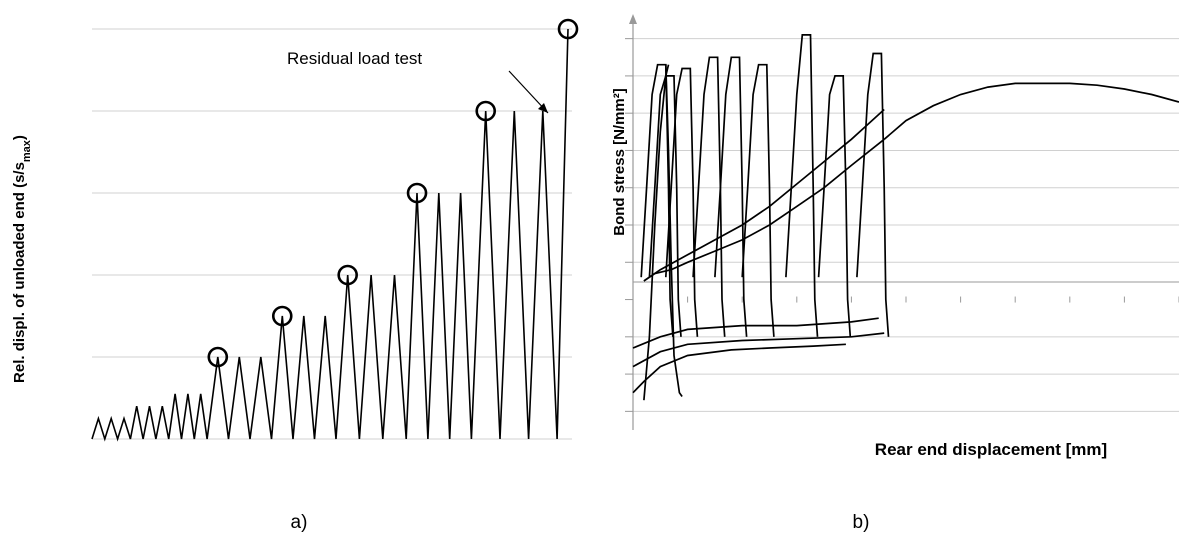 The height and width of the screenshot is (533, 1179). Describe the element at coordinates (299, 522) in the screenshot. I see `panel-label-a: a)` at that location.